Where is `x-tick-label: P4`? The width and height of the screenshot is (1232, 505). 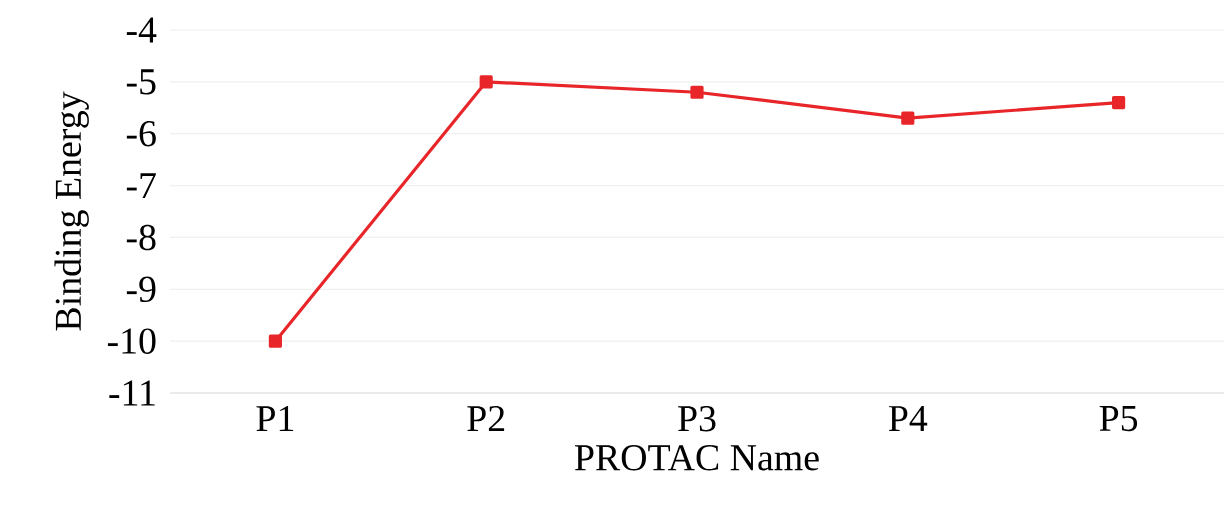 x-tick-label: P4 is located at coordinates (908, 418).